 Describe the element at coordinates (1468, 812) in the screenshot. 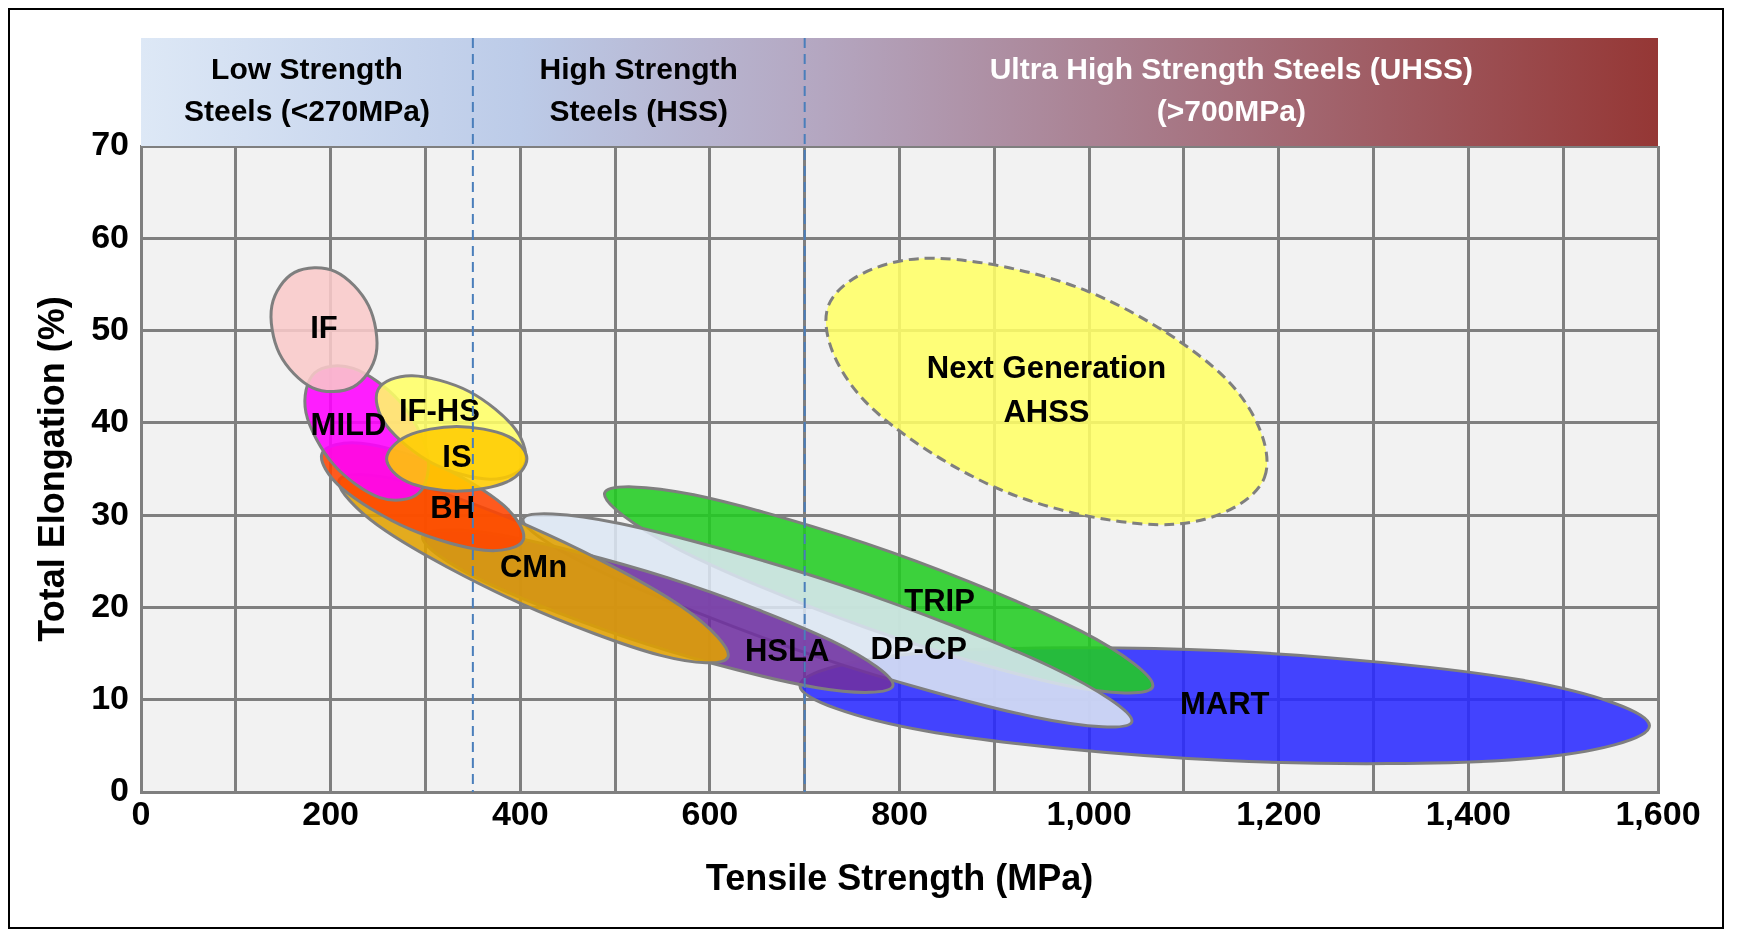

I see `x-tick-label: 1,400` at that location.